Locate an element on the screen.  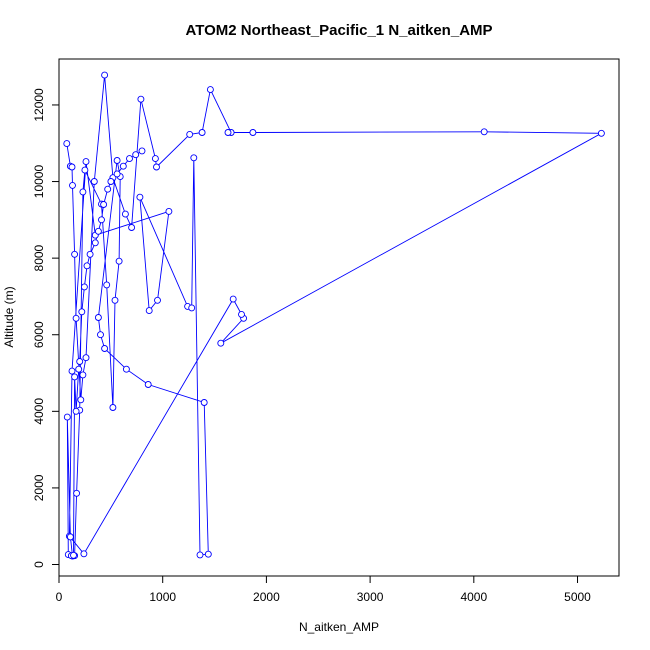
x-axis: 0 1000 2000 3000 4000 5000 is located at coordinates (323, 590).